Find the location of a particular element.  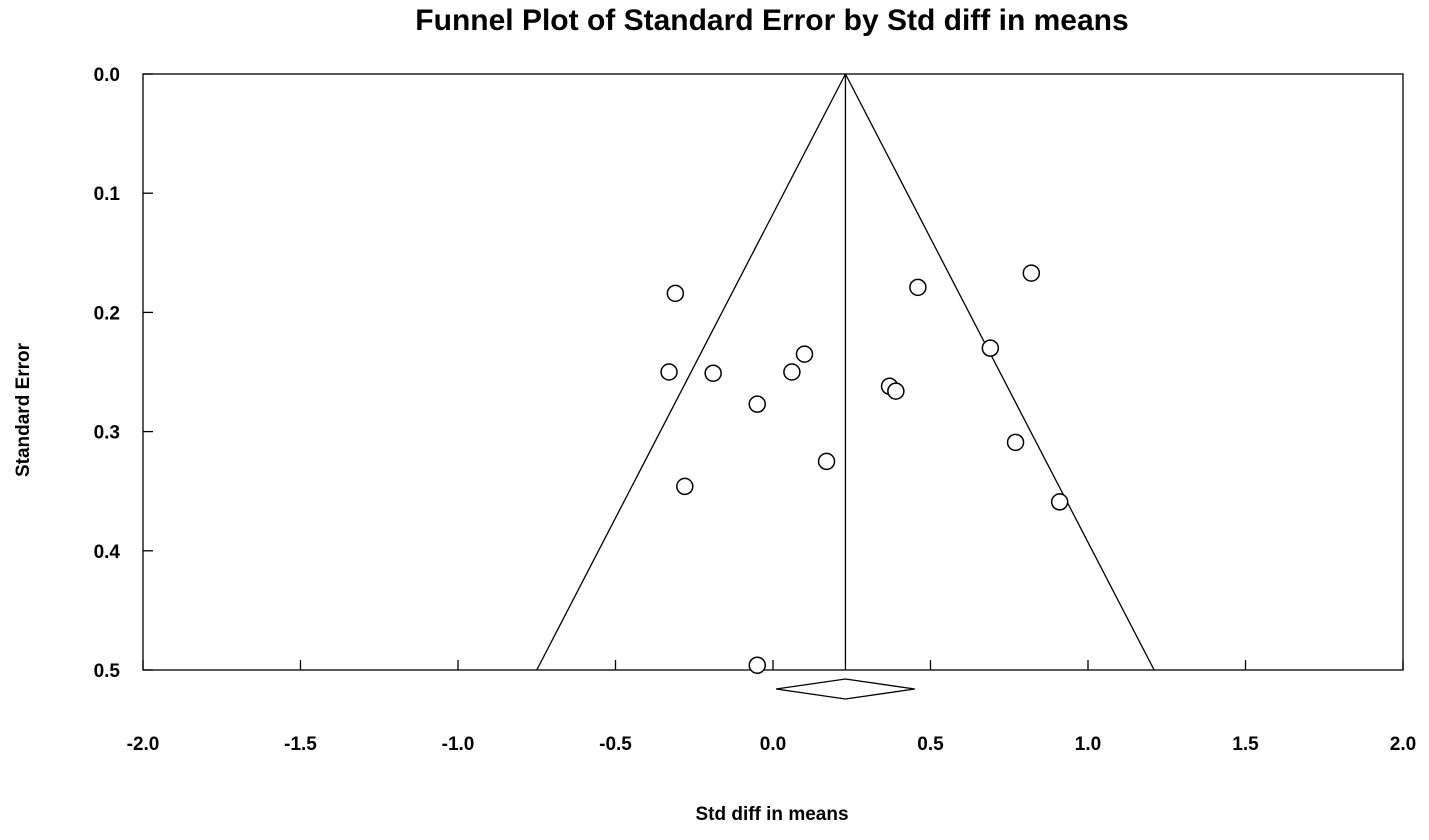

y-tick-label: 0.3 is located at coordinates (107, 433).